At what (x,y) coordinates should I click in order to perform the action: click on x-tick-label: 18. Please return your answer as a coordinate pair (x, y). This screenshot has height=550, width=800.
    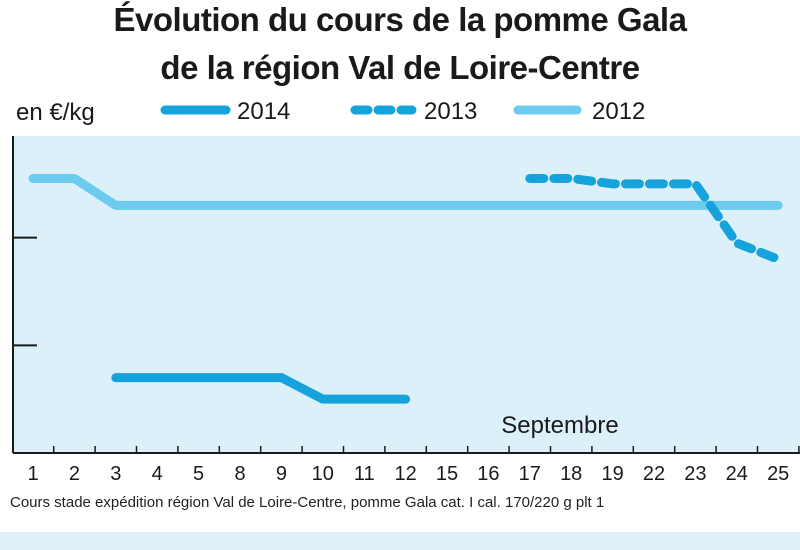
    Looking at the image, I should click on (571, 474).